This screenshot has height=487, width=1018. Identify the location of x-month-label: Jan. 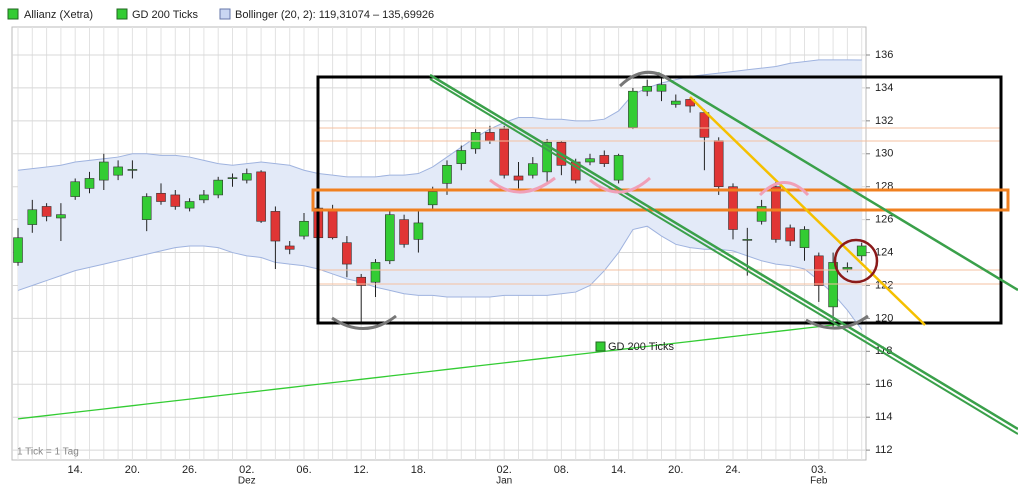
(504, 481).